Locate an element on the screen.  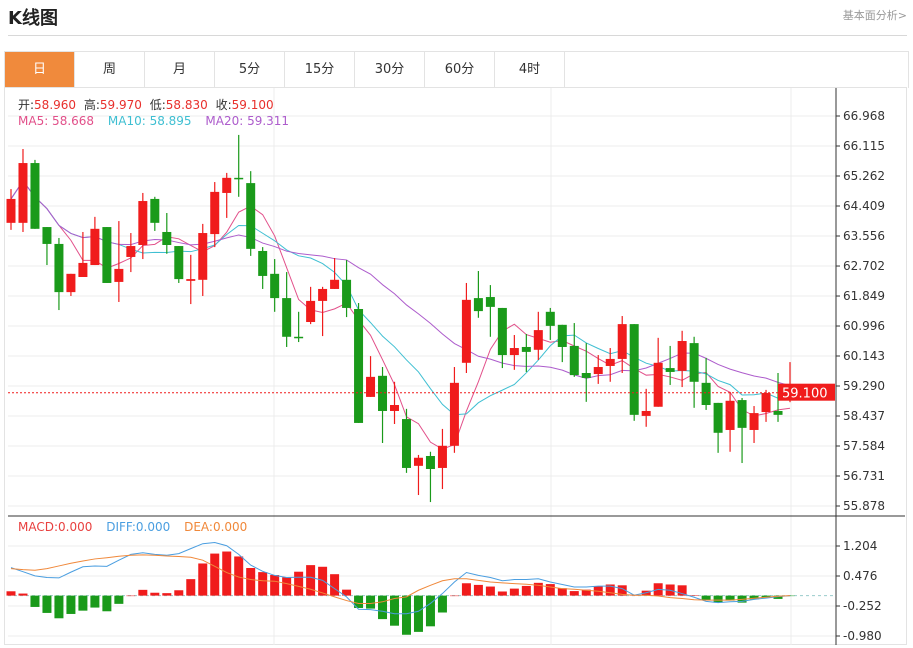
tab-4hour: 4时 is located at coordinates (530, 70).